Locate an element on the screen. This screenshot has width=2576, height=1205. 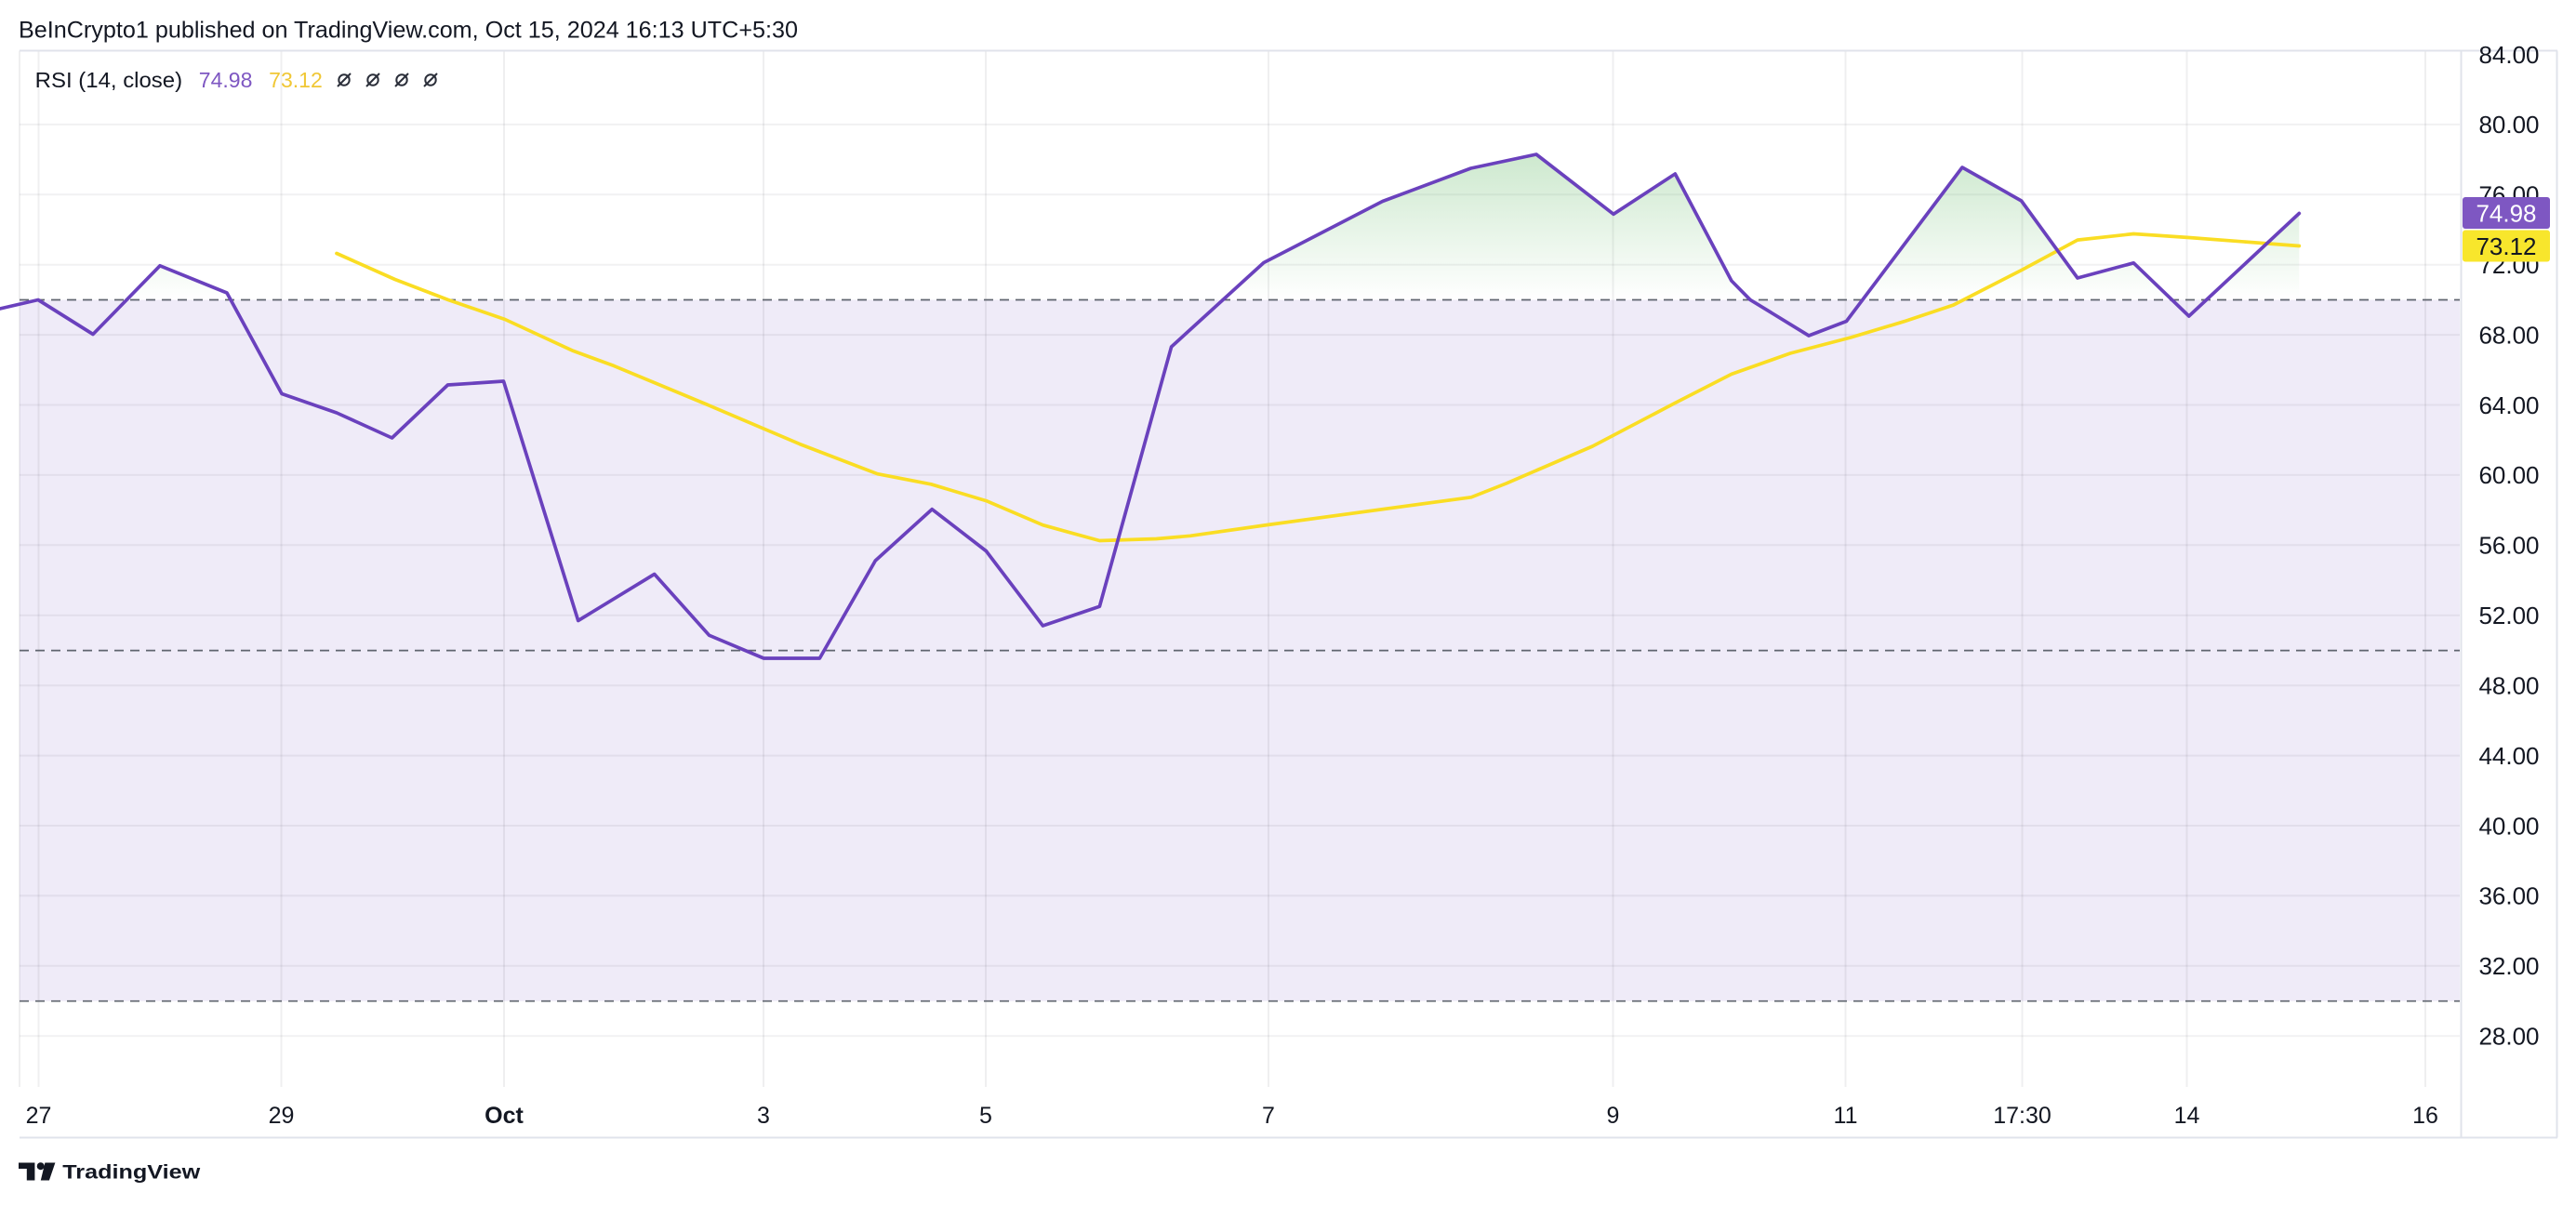
svg-text: 48.00 is located at coordinates (2508, 686).